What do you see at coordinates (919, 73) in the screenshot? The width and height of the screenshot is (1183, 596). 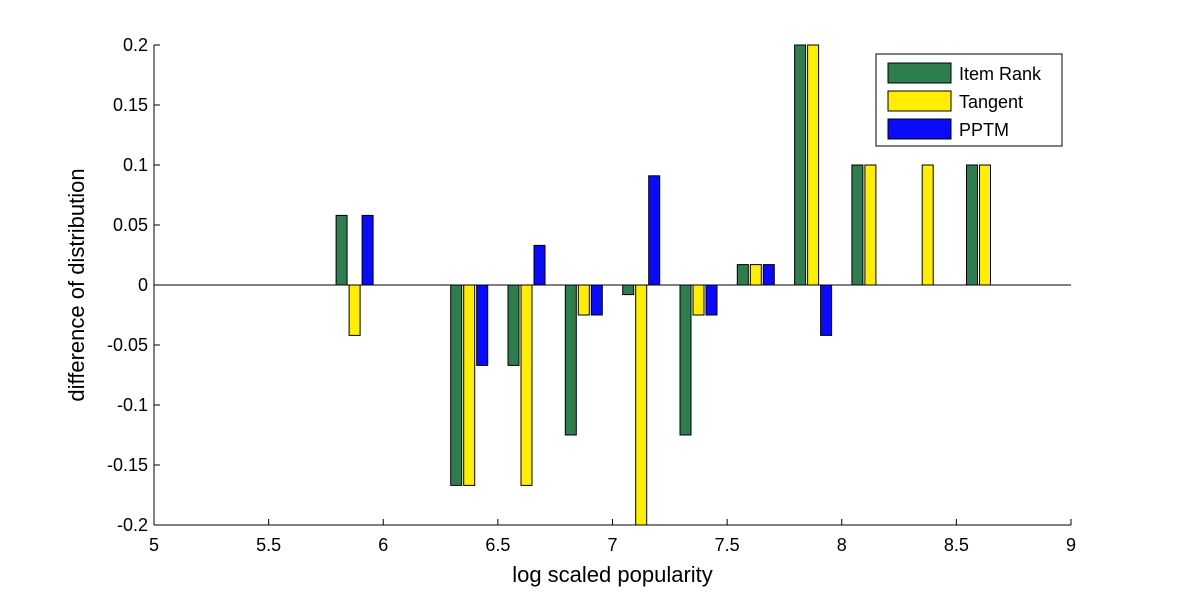 I see `legend-swatch-item-rank` at bounding box center [919, 73].